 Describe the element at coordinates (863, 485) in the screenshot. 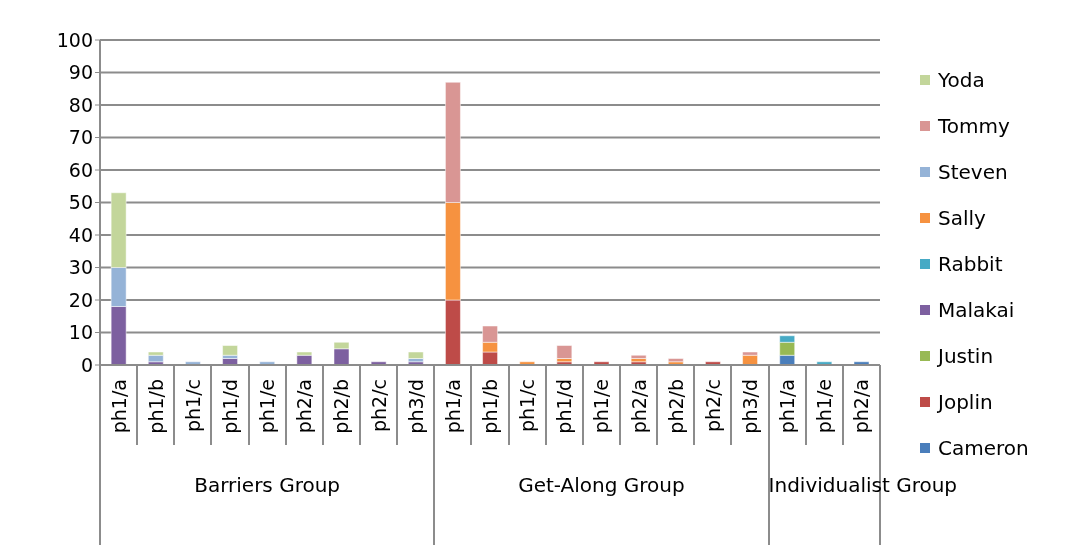

I see `text: Individualist Group` at that location.